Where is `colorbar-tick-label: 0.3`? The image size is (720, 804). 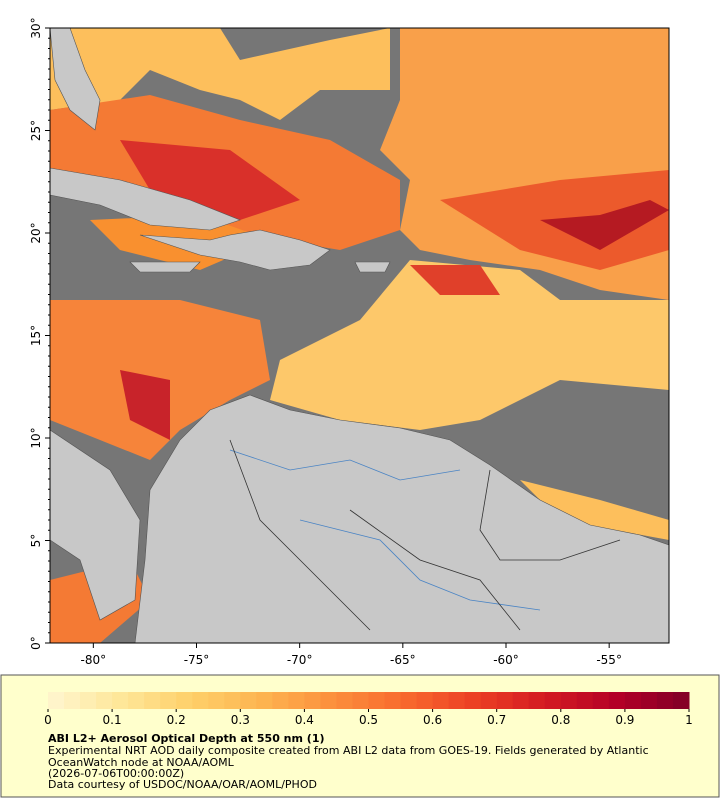
colorbar-tick-label: 0.3 is located at coordinates (240, 720).